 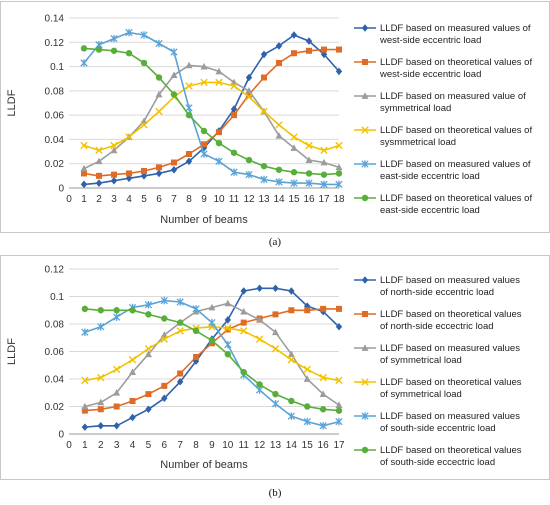 What do you see at coordinates (219, 199) in the screenshot?
I see `x-tick-label: 10` at bounding box center [219, 199].